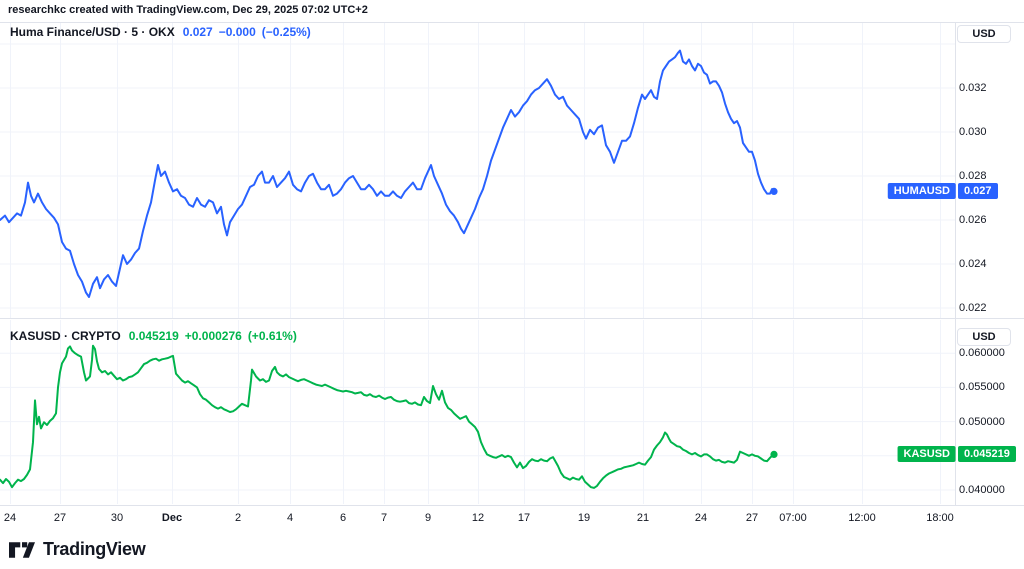 The height and width of the screenshot is (569, 1024). What do you see at coordinates (343, 518) in the screenshot?
I see `time-tick-label: 6` at bounding box center [343, 518].